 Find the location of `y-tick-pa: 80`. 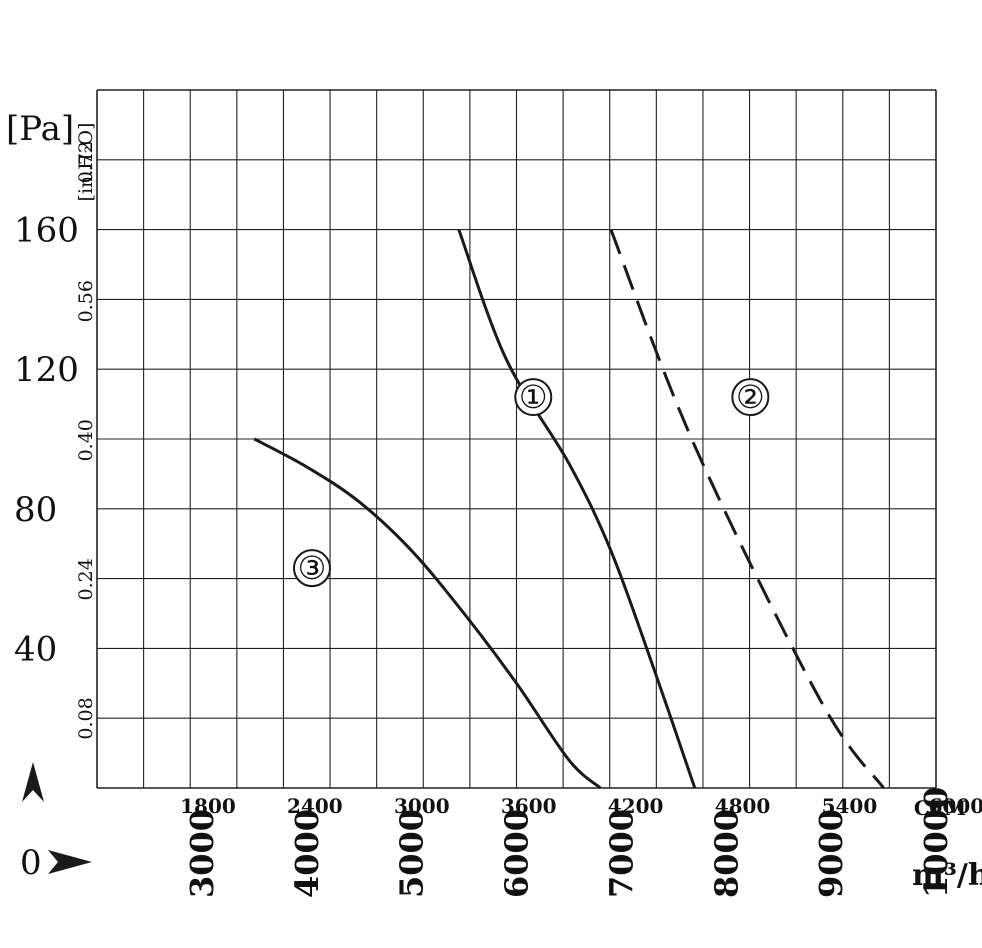

y-tick-pa: 80 is located at coordinates (35, 510).